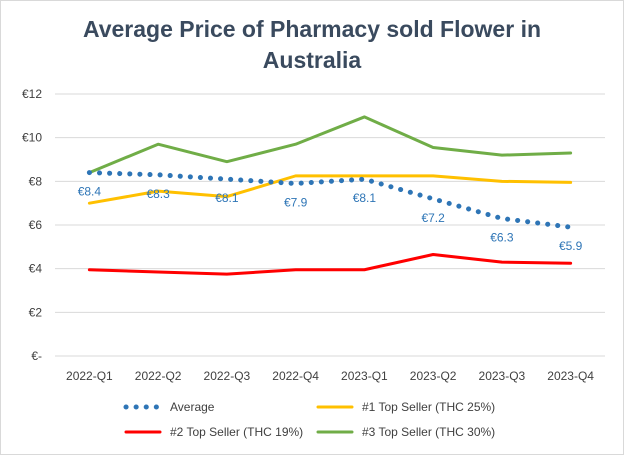 This screenshot has height=455, width=624. What do you see at coordinates (428, 432) in the screenshot?
I see `legend-label: #3 Top Seller (THC 30%)` at bounding box center [428, 432].